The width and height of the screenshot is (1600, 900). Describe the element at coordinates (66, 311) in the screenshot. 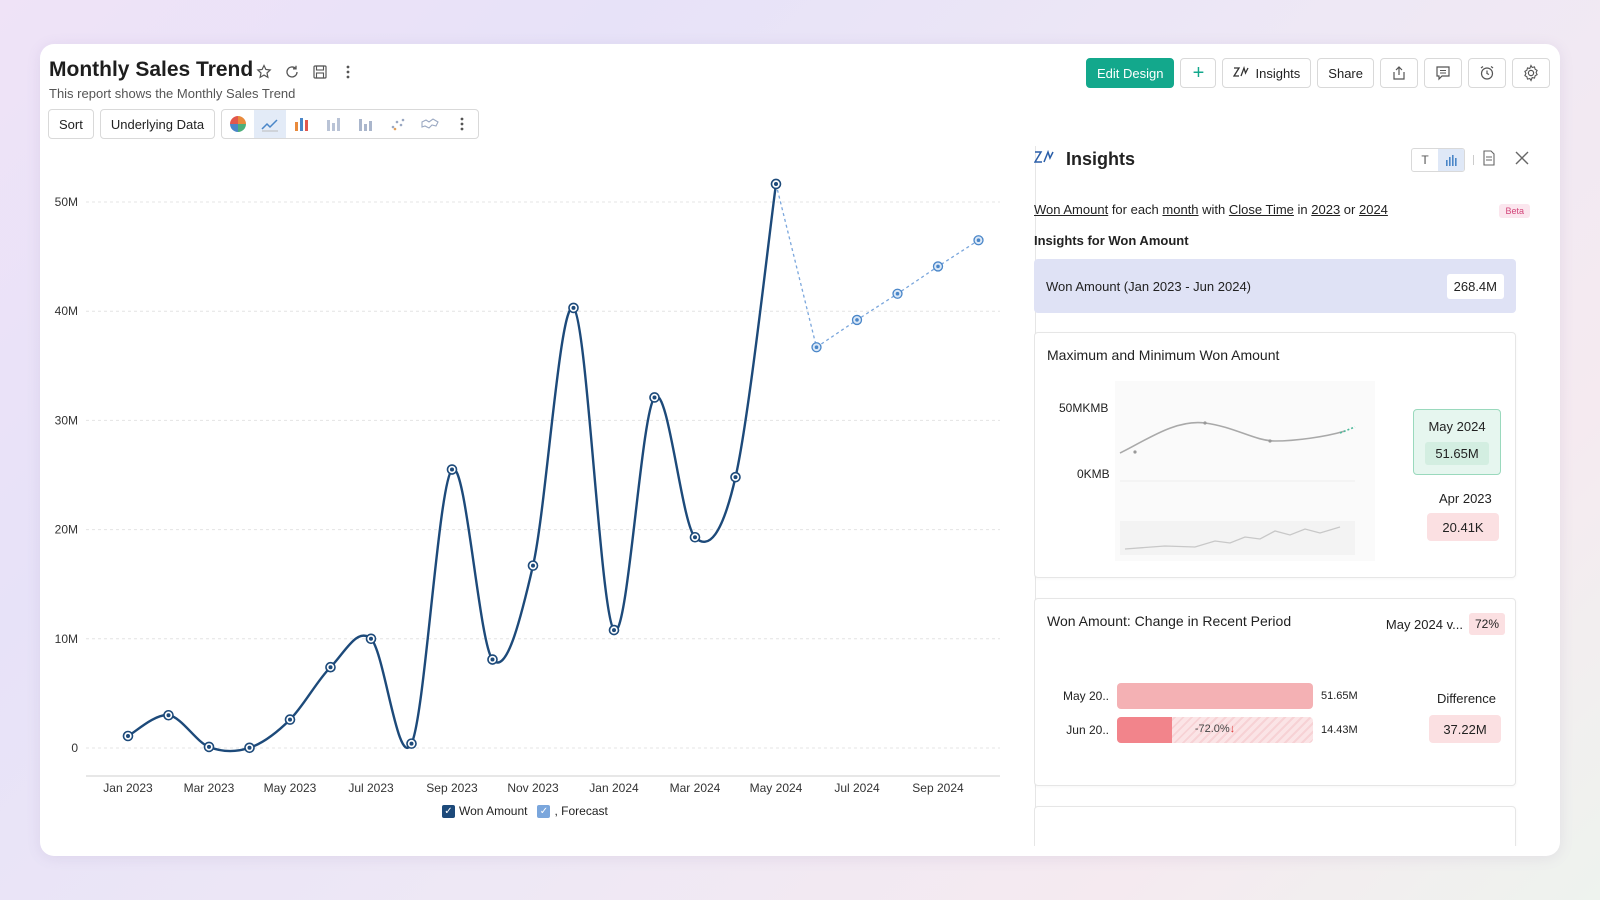

I see `y-tick-label: 40M` at that location.